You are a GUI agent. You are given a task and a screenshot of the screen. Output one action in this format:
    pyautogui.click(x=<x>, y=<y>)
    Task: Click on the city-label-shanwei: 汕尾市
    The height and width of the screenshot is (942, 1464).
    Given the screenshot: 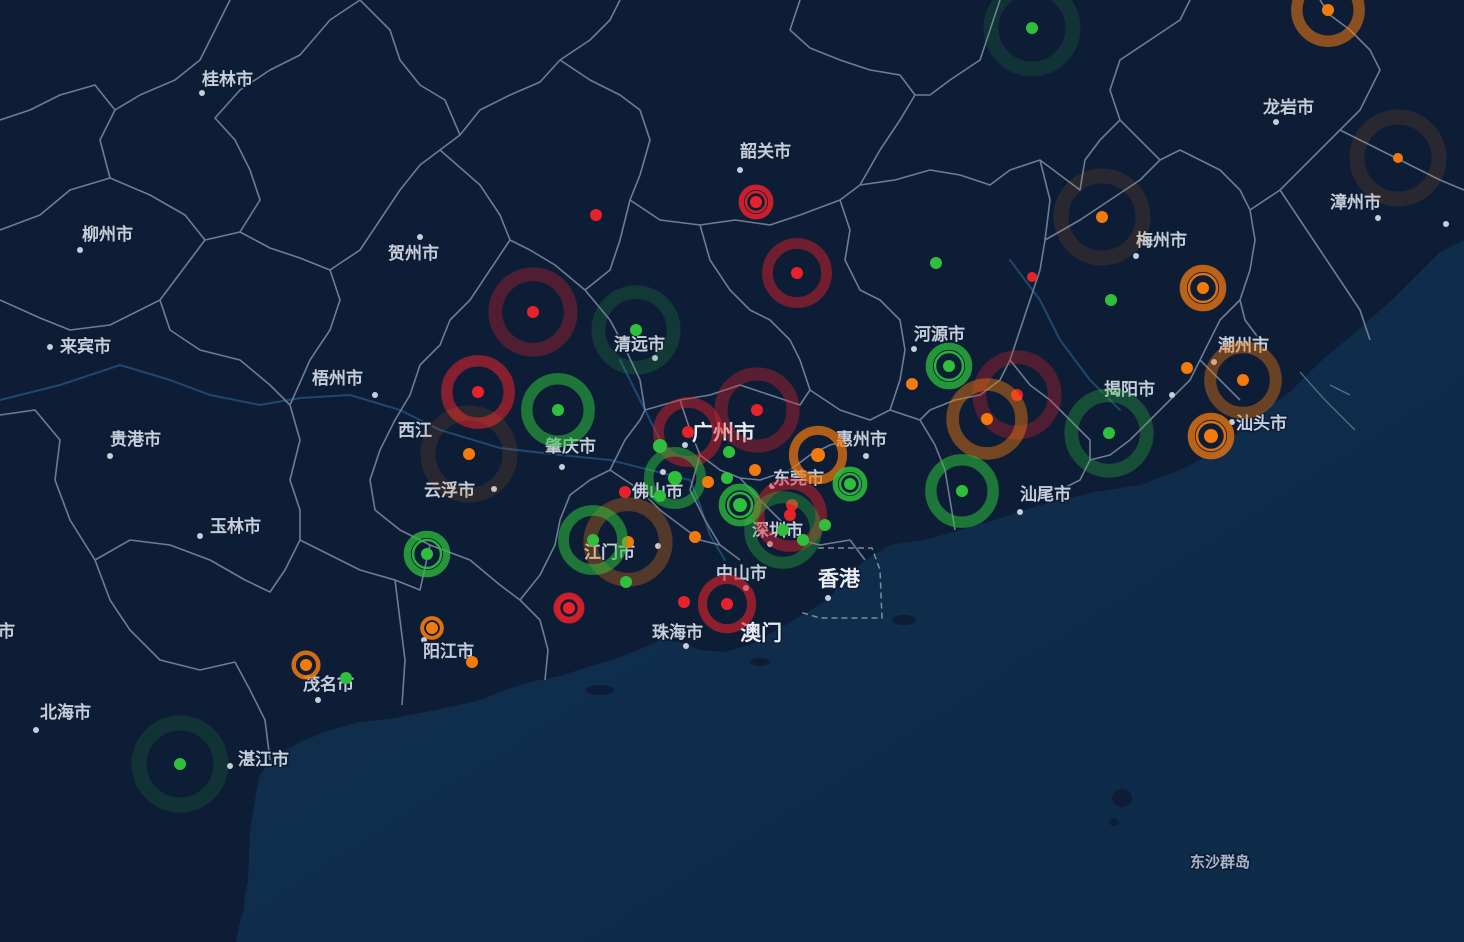 What is the action you would take?
    pyautogui.click(x=1046, y=495)
    